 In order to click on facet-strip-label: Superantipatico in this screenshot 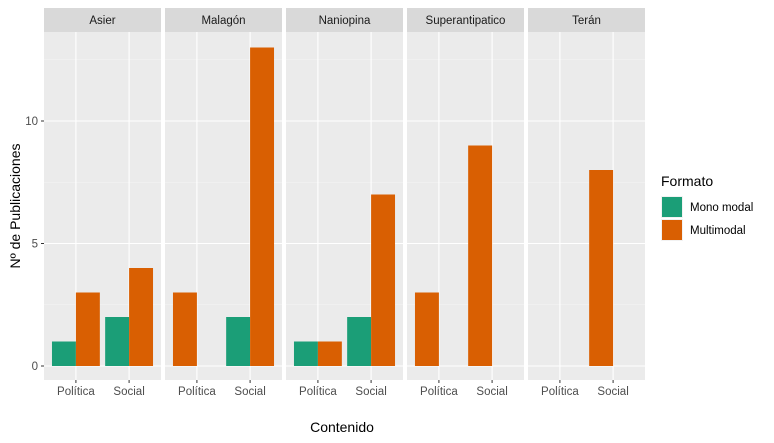, I will do `click(466, 21)`.